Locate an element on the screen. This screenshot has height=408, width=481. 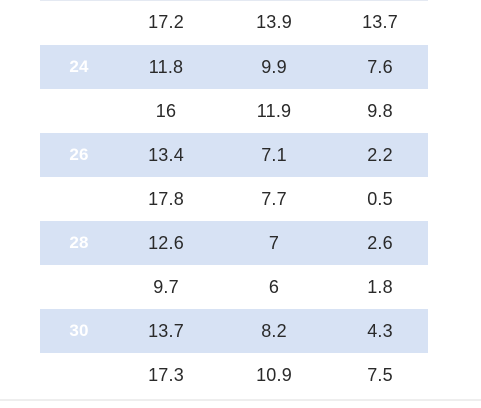
table-cell: 9.7 is located at coordinates (166, 286).